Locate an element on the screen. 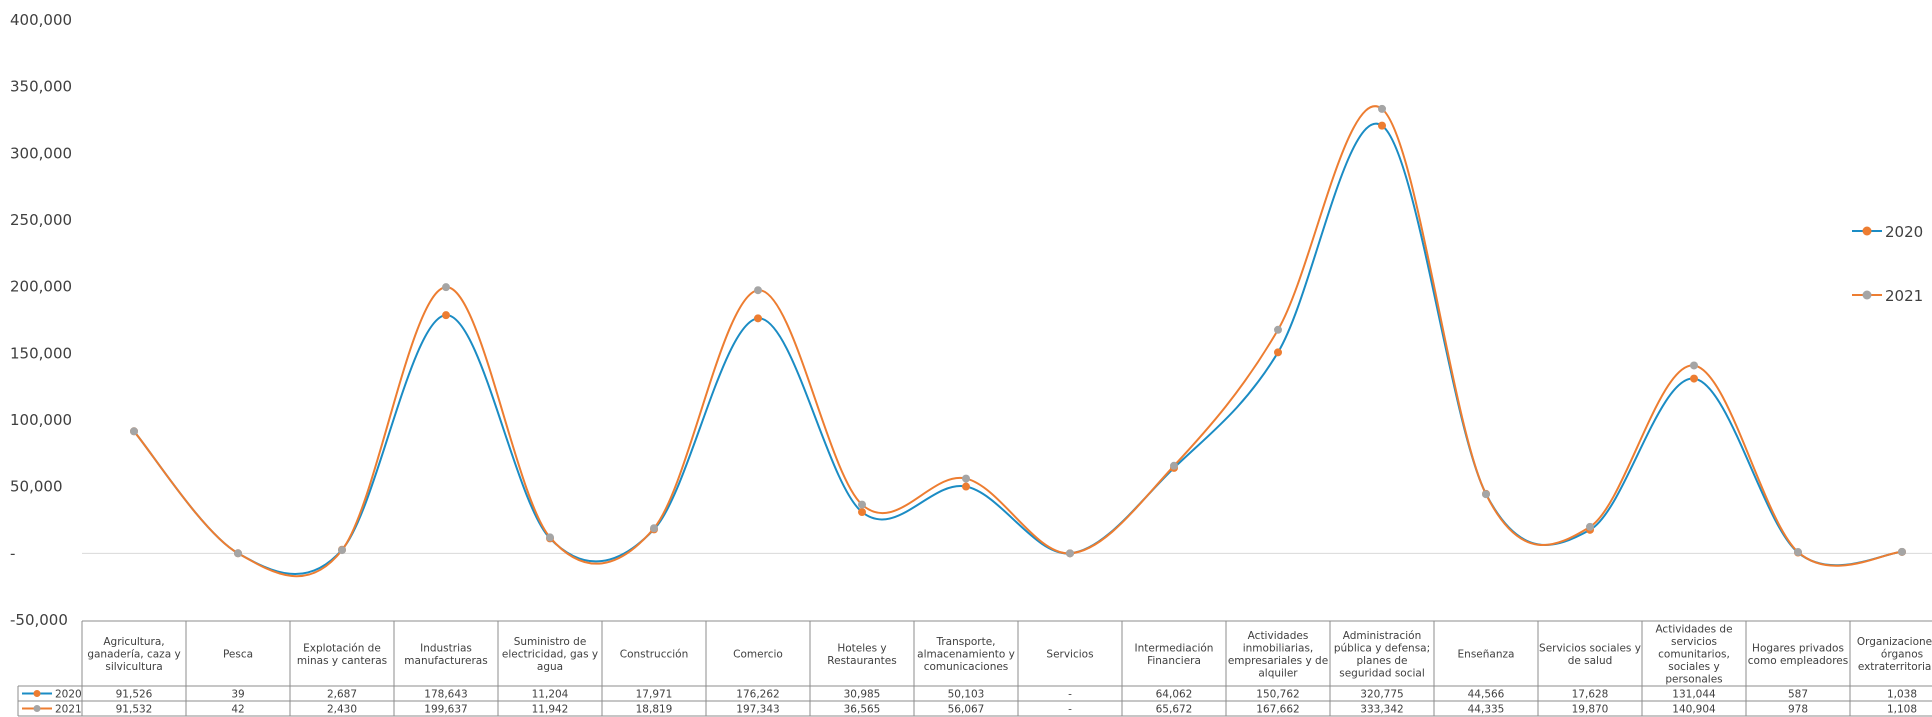 The height and width of the screenshot is (717, 1932). legend-label: 2021 is located at coordinates (1904, 296).